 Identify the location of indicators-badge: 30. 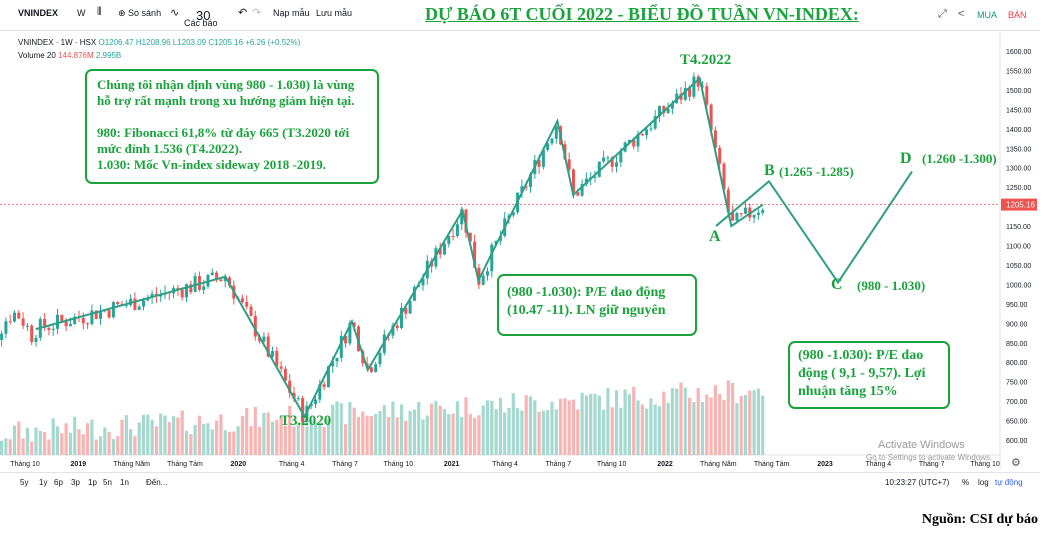
(203, 15).